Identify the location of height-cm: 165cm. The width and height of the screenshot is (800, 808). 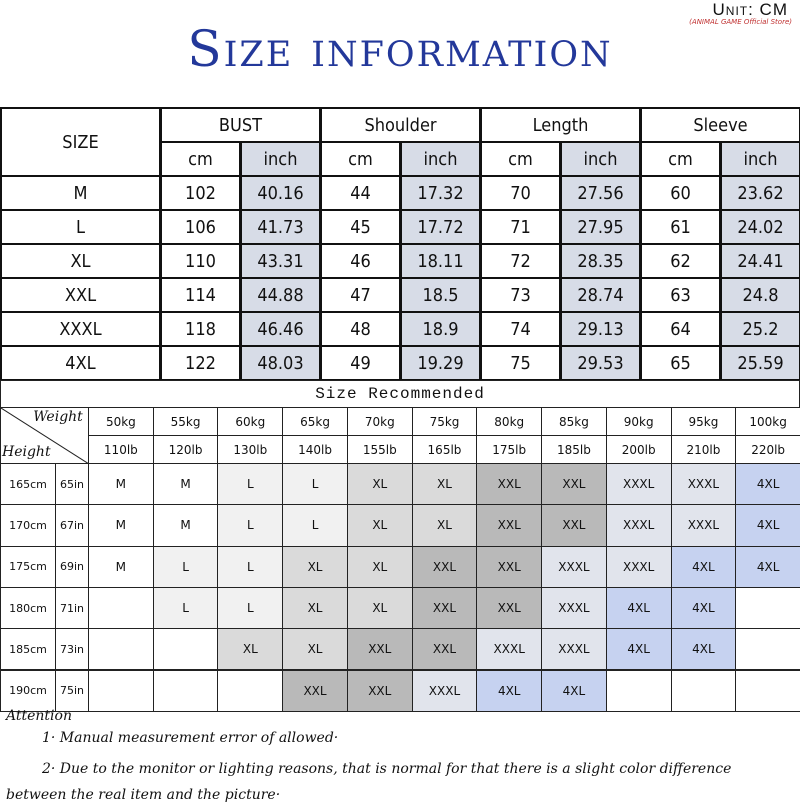
(28, 484).